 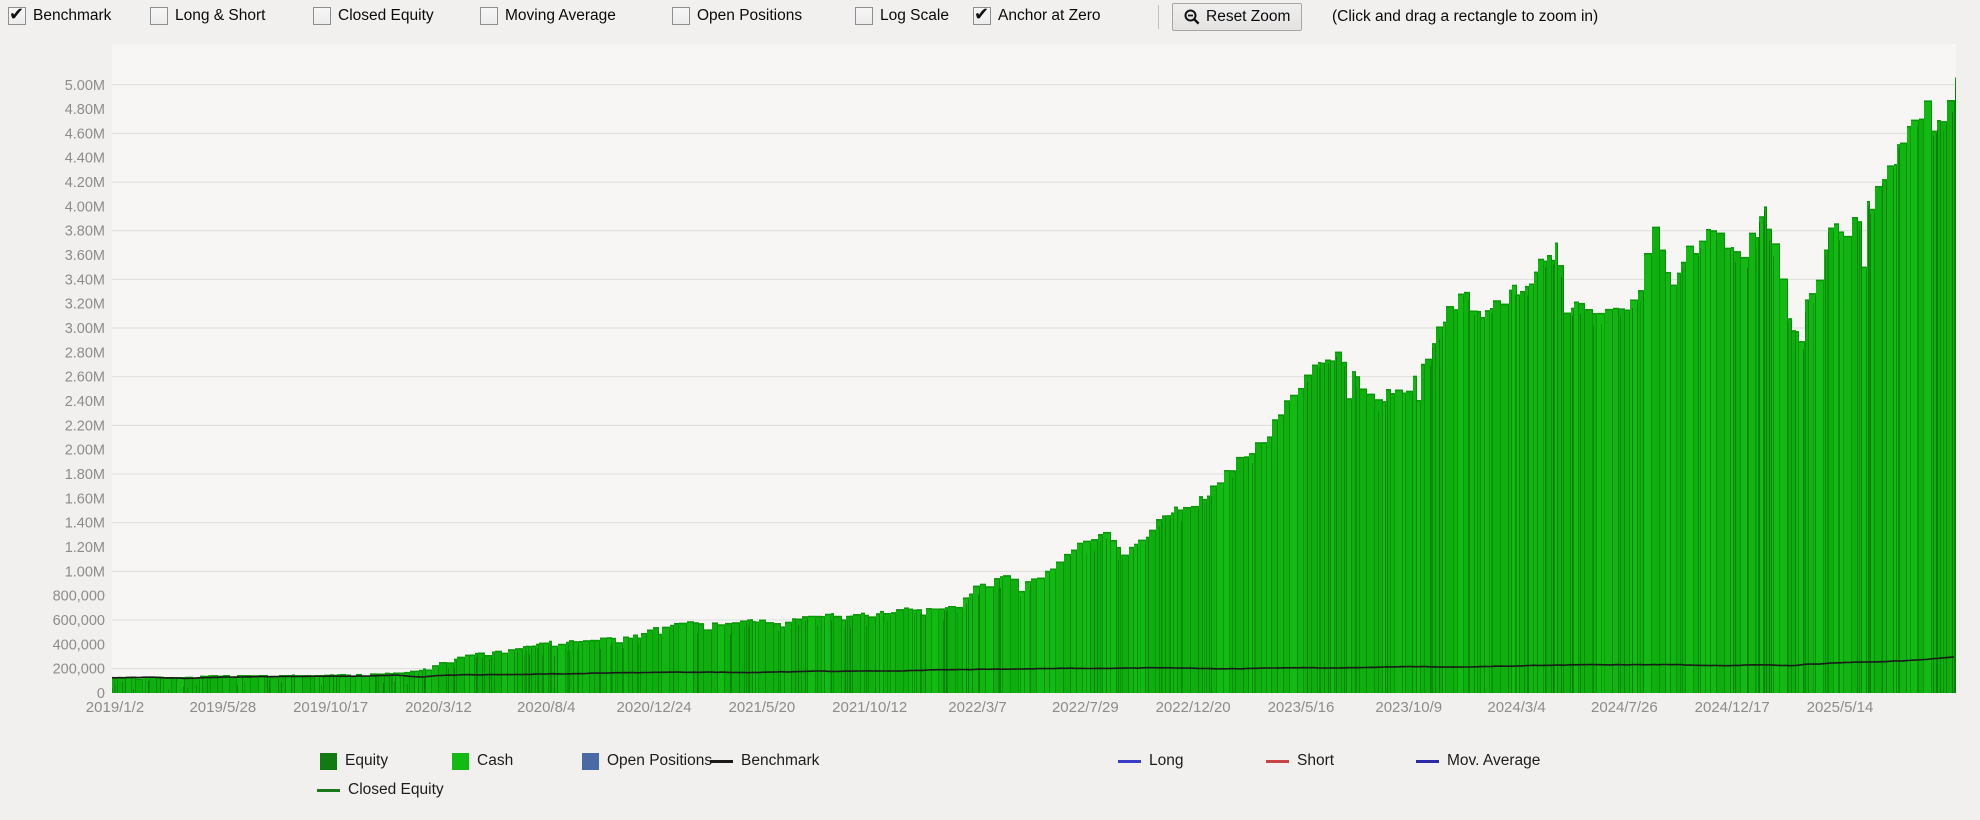 I want to click on checkbox-box-moving-average, so click(x=489, y=16).